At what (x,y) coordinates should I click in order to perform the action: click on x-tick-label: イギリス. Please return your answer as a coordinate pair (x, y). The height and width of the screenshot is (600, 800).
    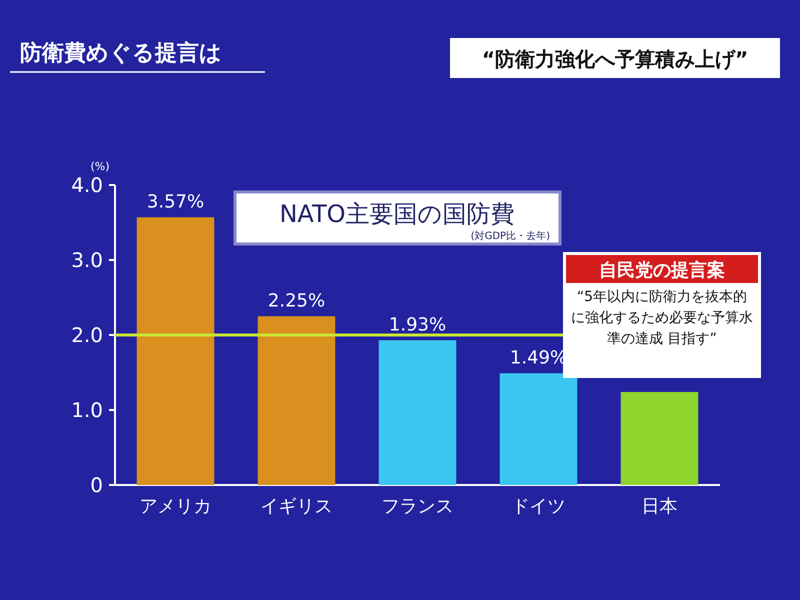
    Looking at the image, I should click on (296, 506).